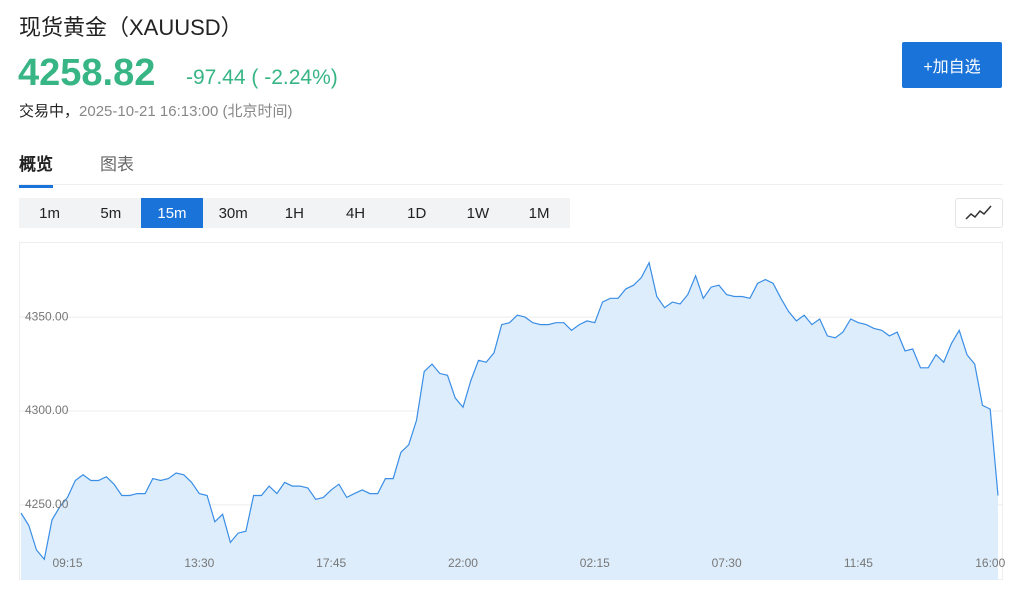  I want to click on chart-type-button, so click(979, 213).